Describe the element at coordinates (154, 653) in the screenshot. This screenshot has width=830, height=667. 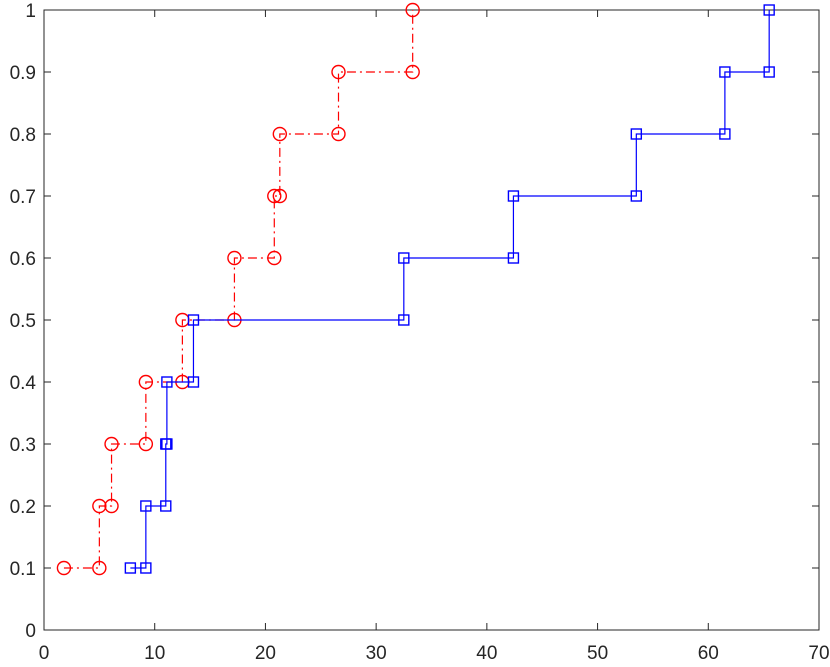
I see `x-tick-label: 10` at that location.